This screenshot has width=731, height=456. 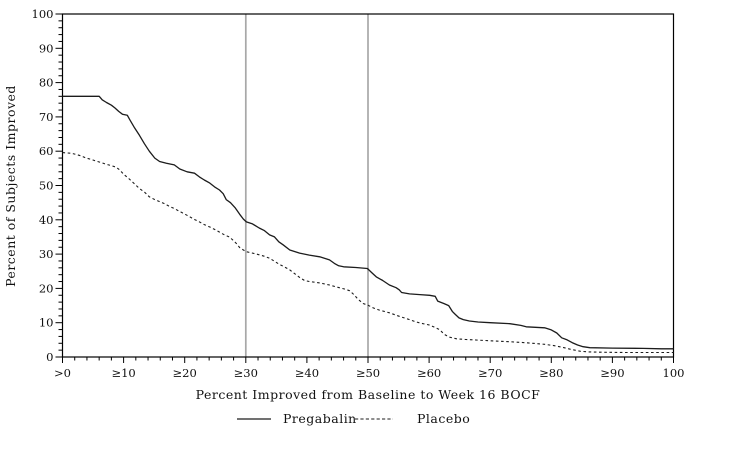 I want to click on legend: Pregabalin Placebo, so click(x=353, y=418).